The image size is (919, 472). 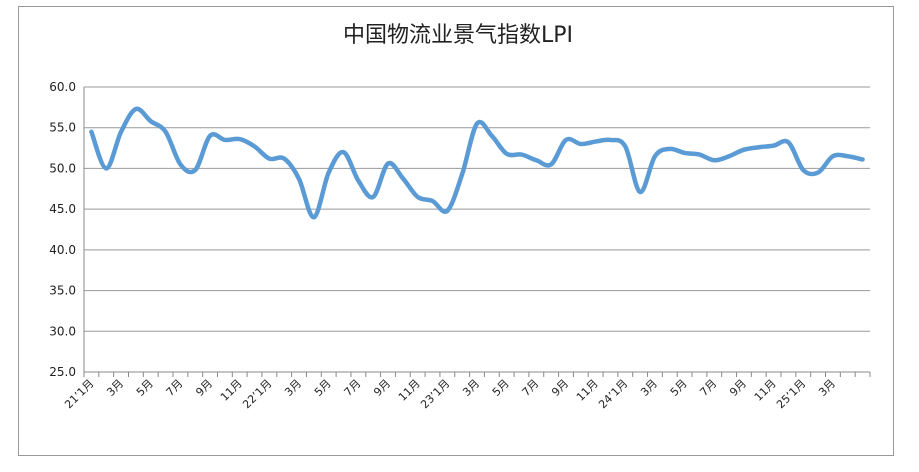 I want to click on y-tick-label: 40.0, so click(x=62, y=250).